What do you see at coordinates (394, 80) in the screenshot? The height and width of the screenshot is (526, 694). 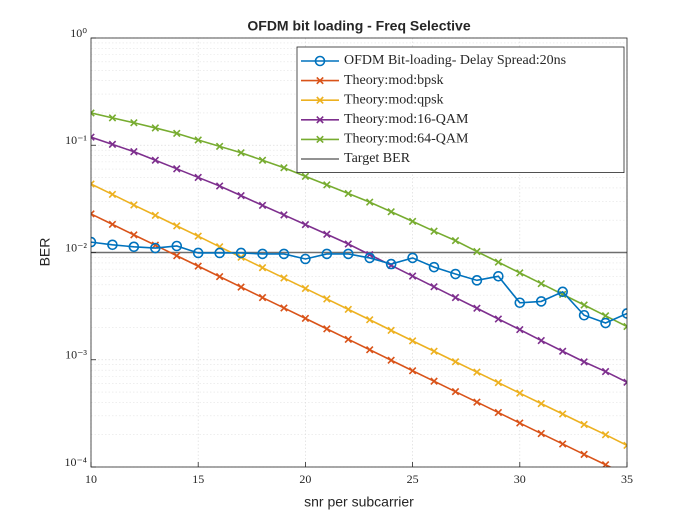 I see `legend-label: Theory:mod:bpsk` at bounding box center [394, 80].